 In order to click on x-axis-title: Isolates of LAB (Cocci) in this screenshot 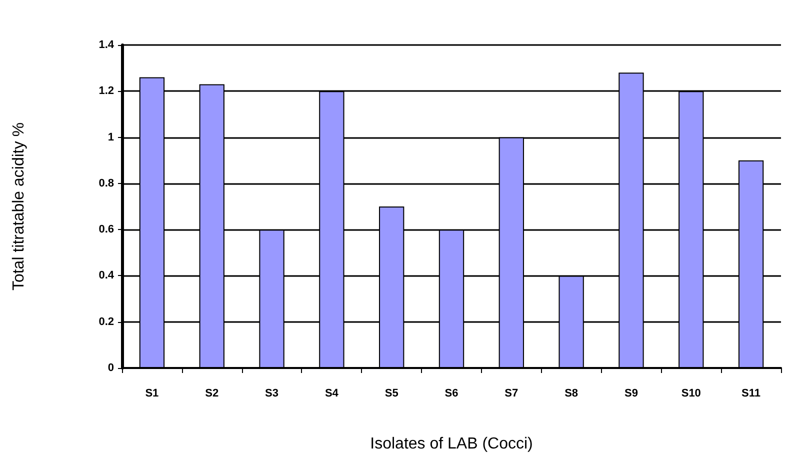, I will do `click(451, 444)`.